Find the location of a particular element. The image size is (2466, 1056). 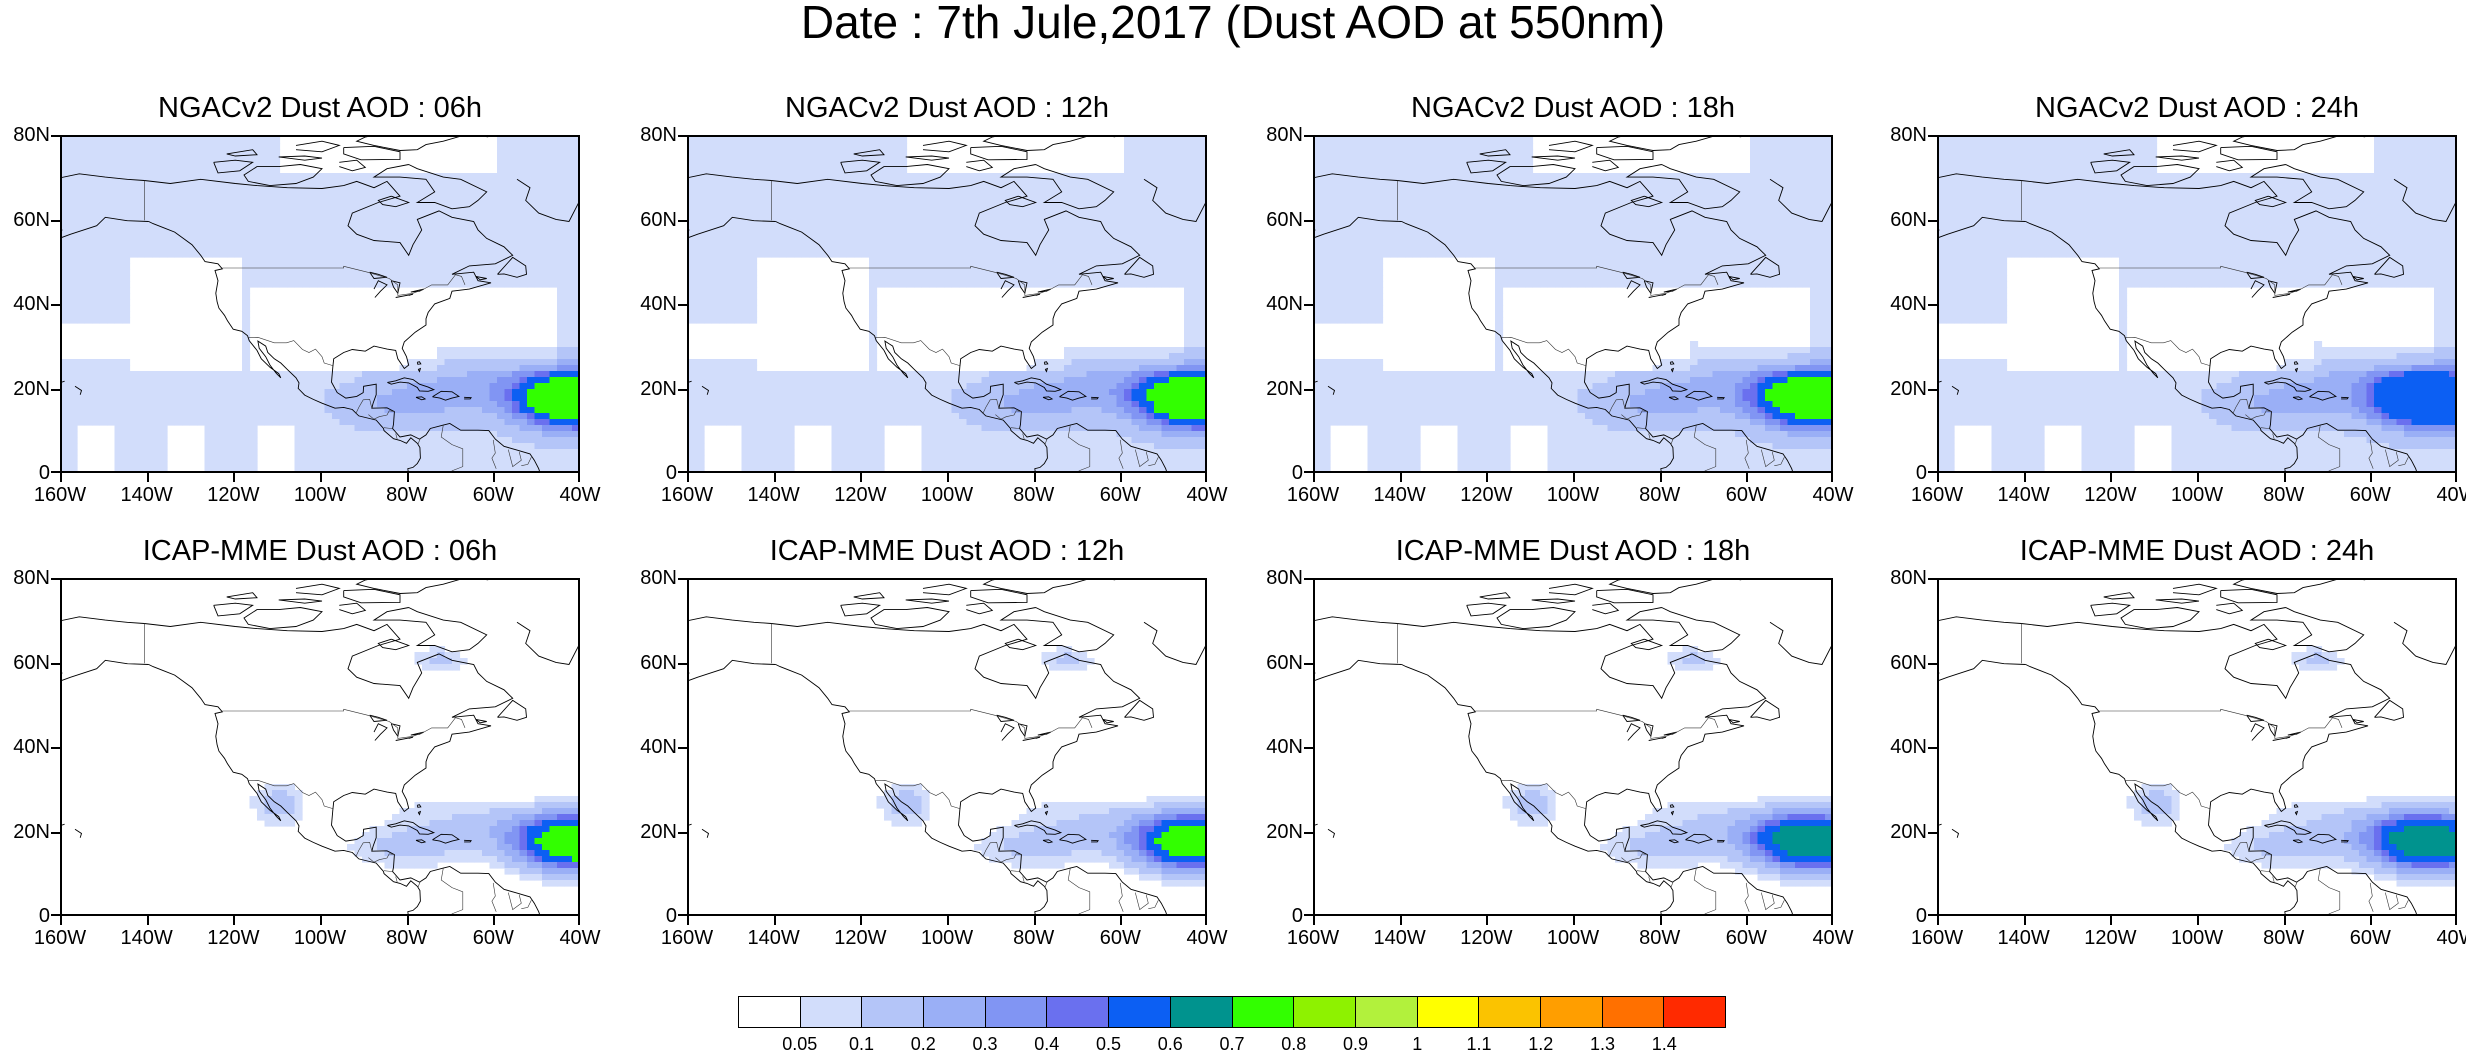

colorbar-label: 1.2 is located at coordinates (1541, 1044).